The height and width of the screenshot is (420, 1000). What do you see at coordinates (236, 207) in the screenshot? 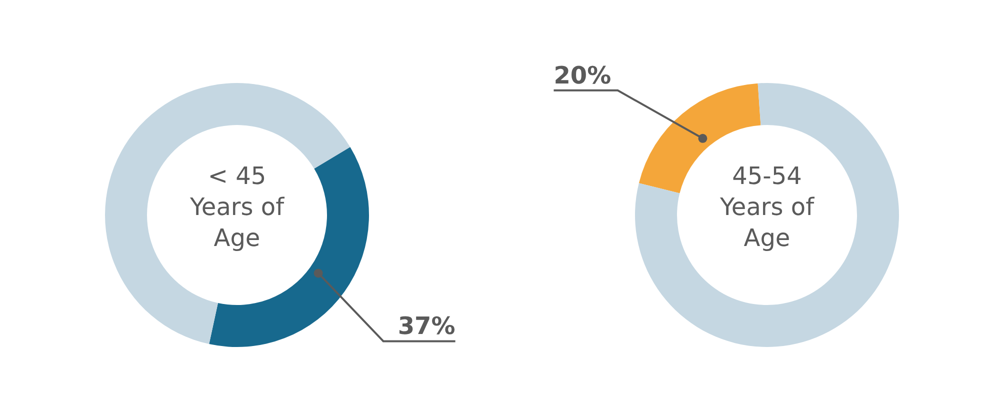
I see `text: < 45 Years of Age` at bounding box center [236, 207].